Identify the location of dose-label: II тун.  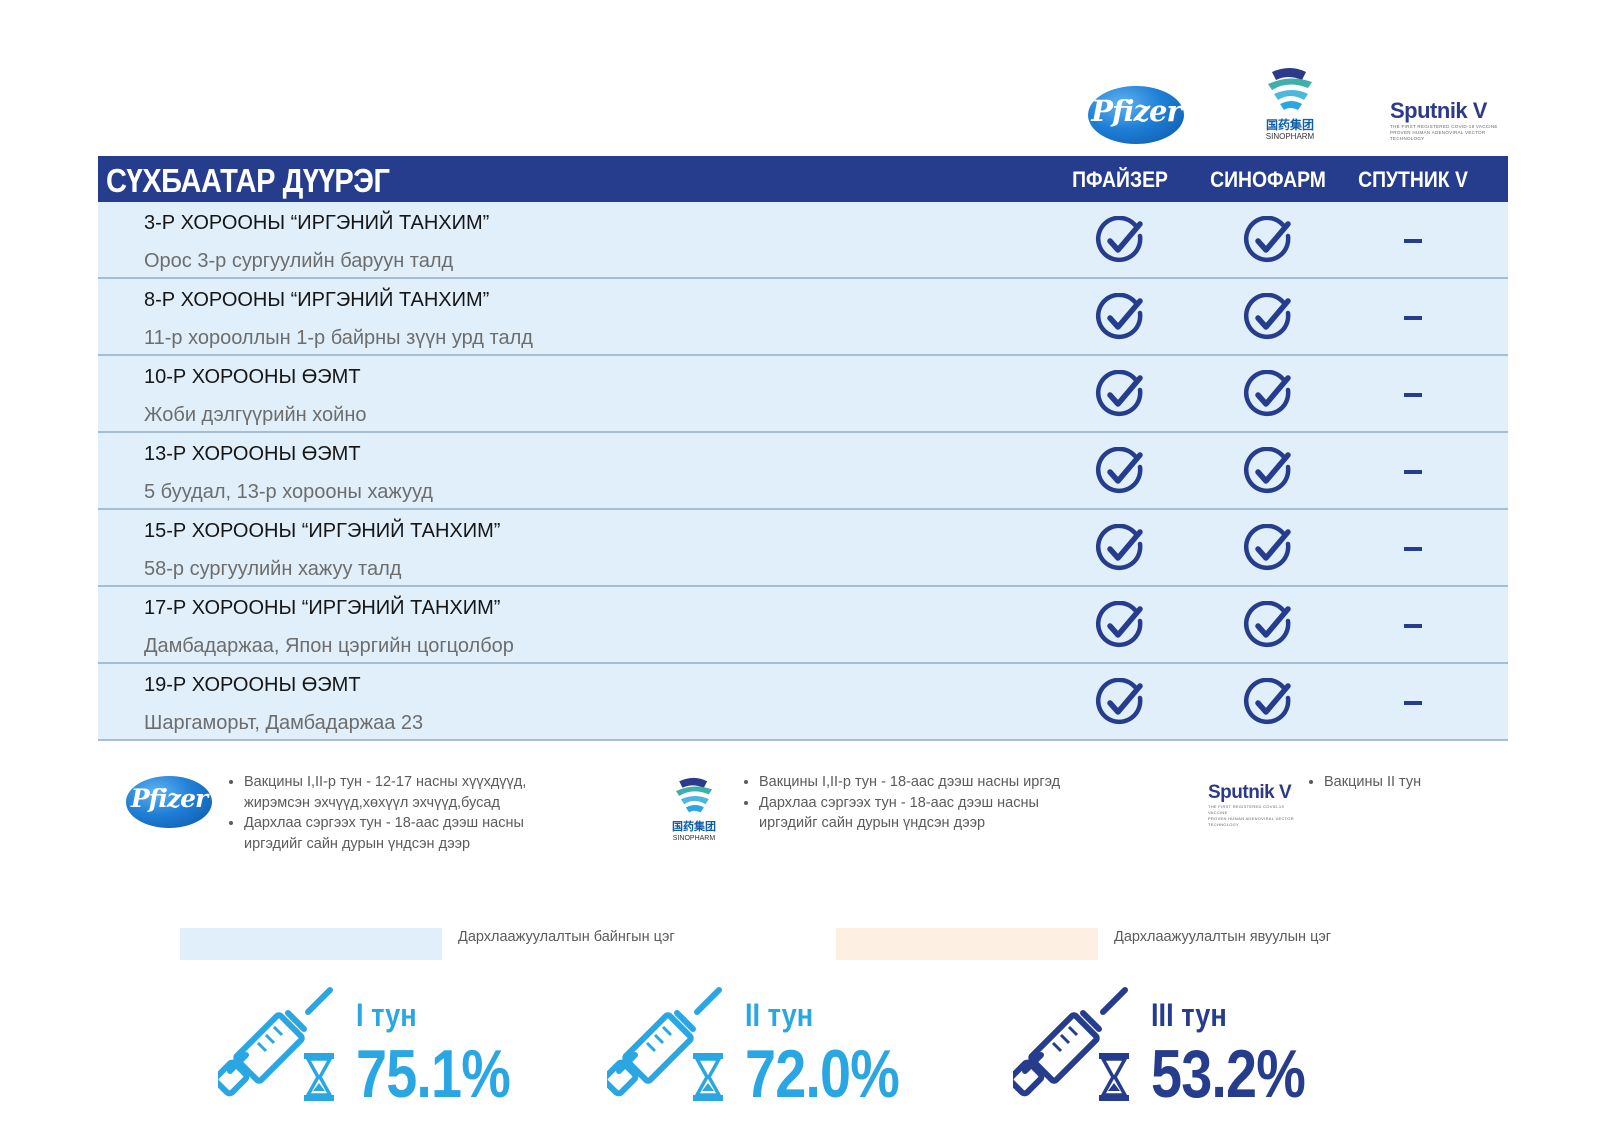
(779, 1015).